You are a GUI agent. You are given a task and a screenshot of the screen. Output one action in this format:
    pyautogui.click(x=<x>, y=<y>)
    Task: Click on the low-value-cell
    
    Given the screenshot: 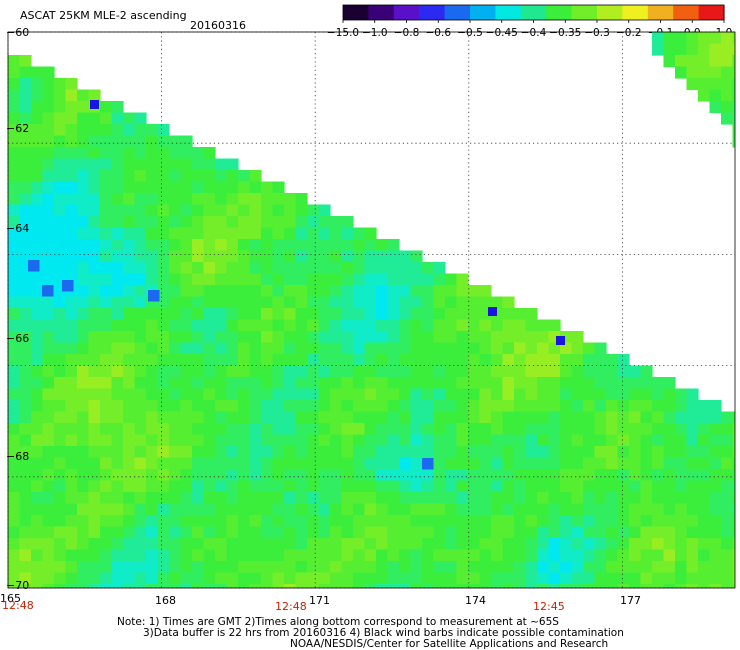 What is the action you would take?
    pyautogui.click(x=154, y=296)
    